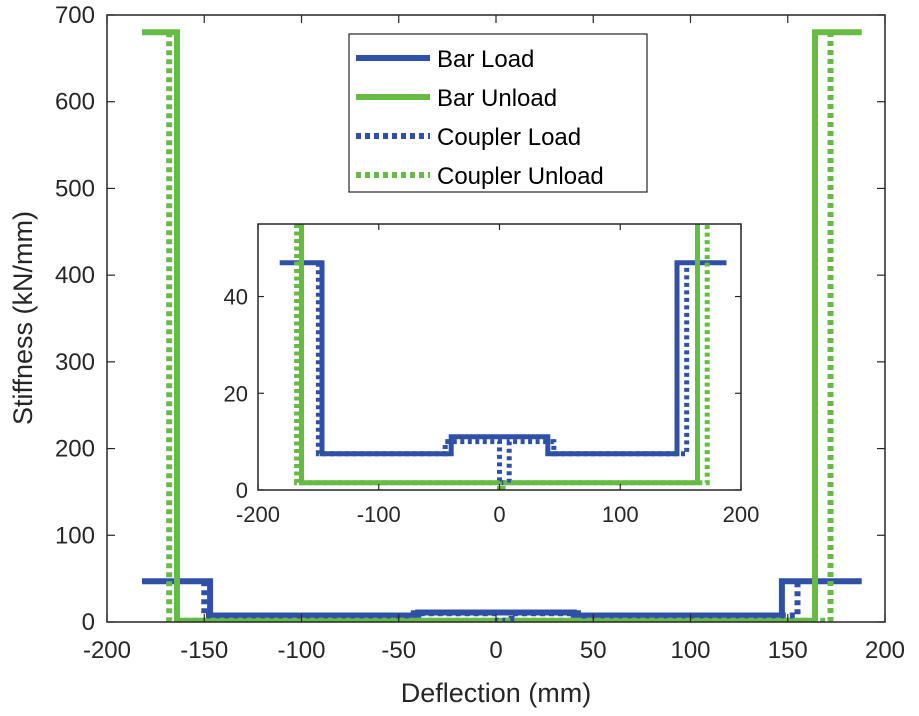  Describe the element at coordinates (690, 650) in the screenshot. I see `main-x-tick-label: 100` at that location.